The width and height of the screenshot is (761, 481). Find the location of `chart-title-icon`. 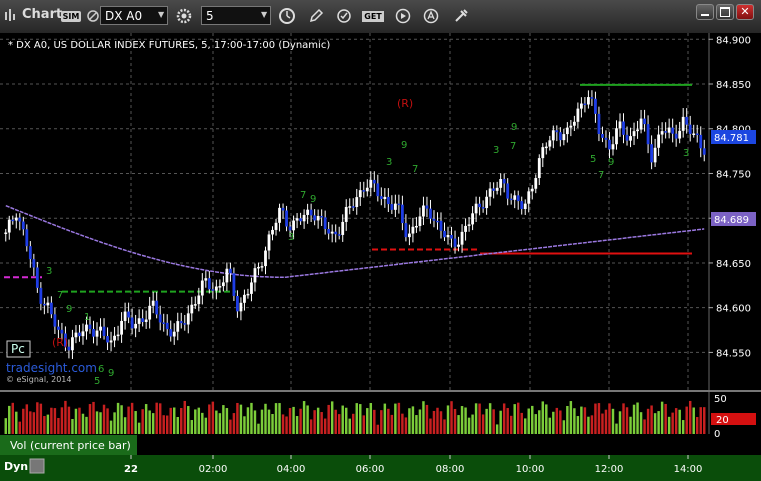

chart-title-icon is located at coordinates (10, 14).